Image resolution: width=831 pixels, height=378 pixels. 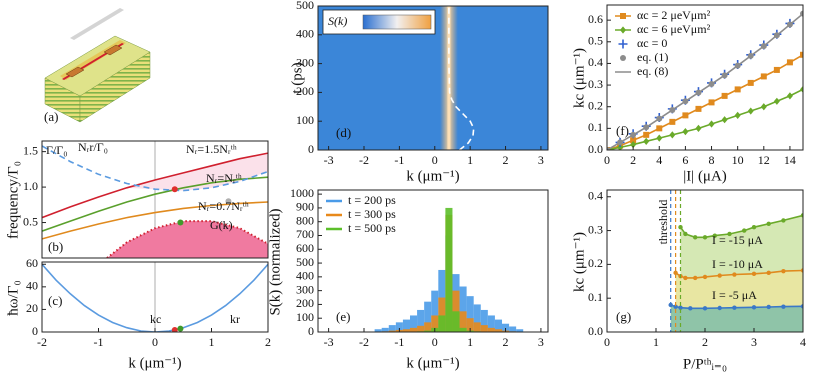 I want to click on x-tick-label: 3, so click(x=541, y=342).